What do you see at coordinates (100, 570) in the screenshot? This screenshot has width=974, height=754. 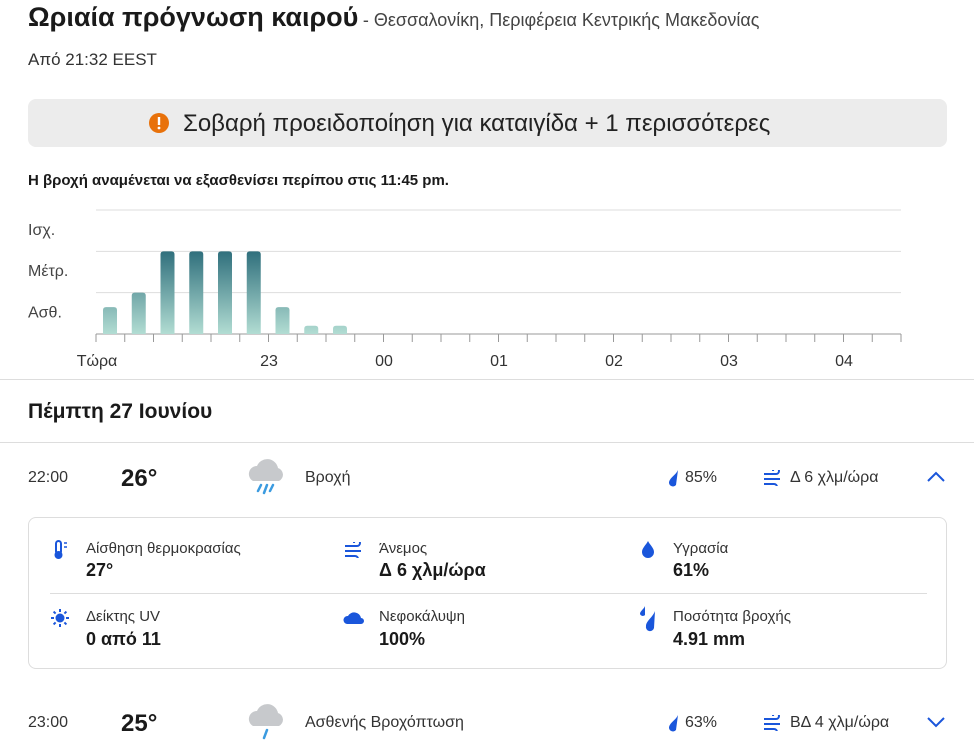 I see `detail-value: 27°` at bounding box center [100, 570].